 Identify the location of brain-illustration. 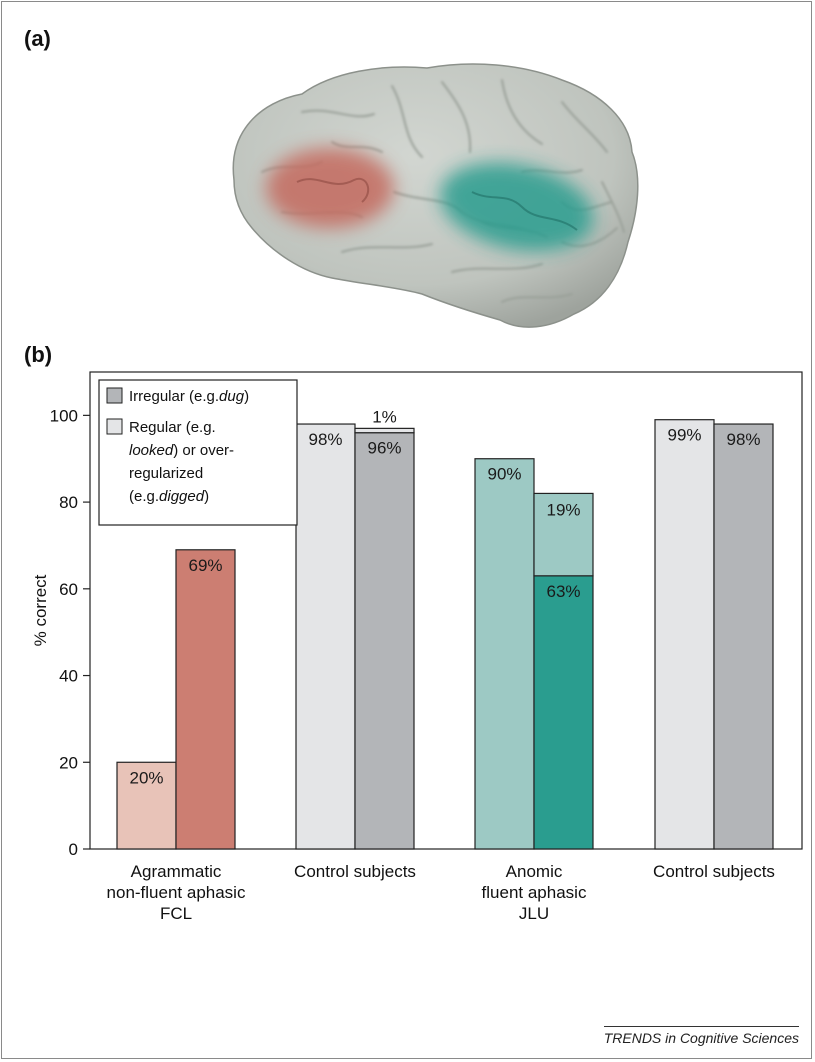
(435, 195).